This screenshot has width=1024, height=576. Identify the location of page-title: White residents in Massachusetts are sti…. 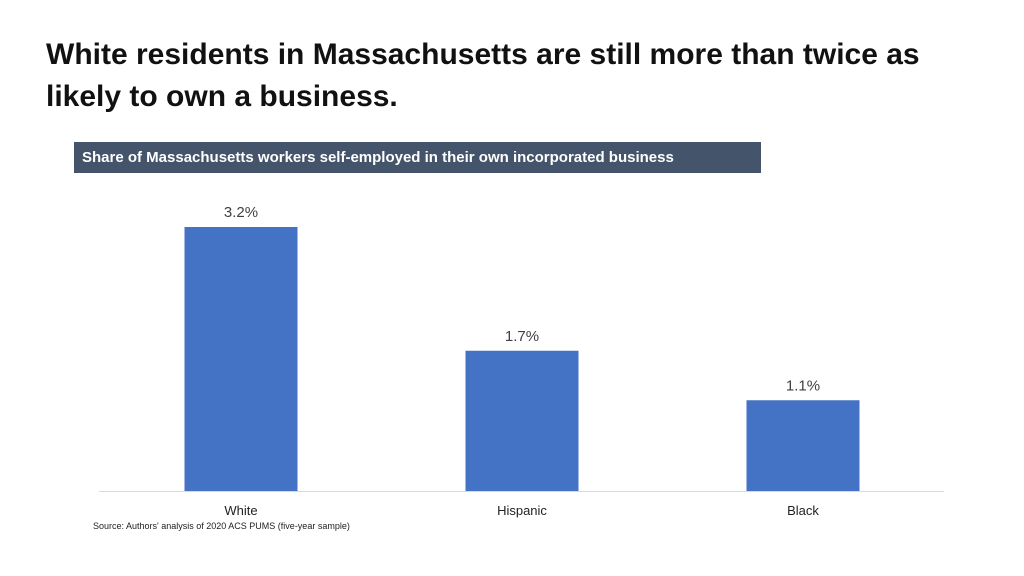
(483, 75).